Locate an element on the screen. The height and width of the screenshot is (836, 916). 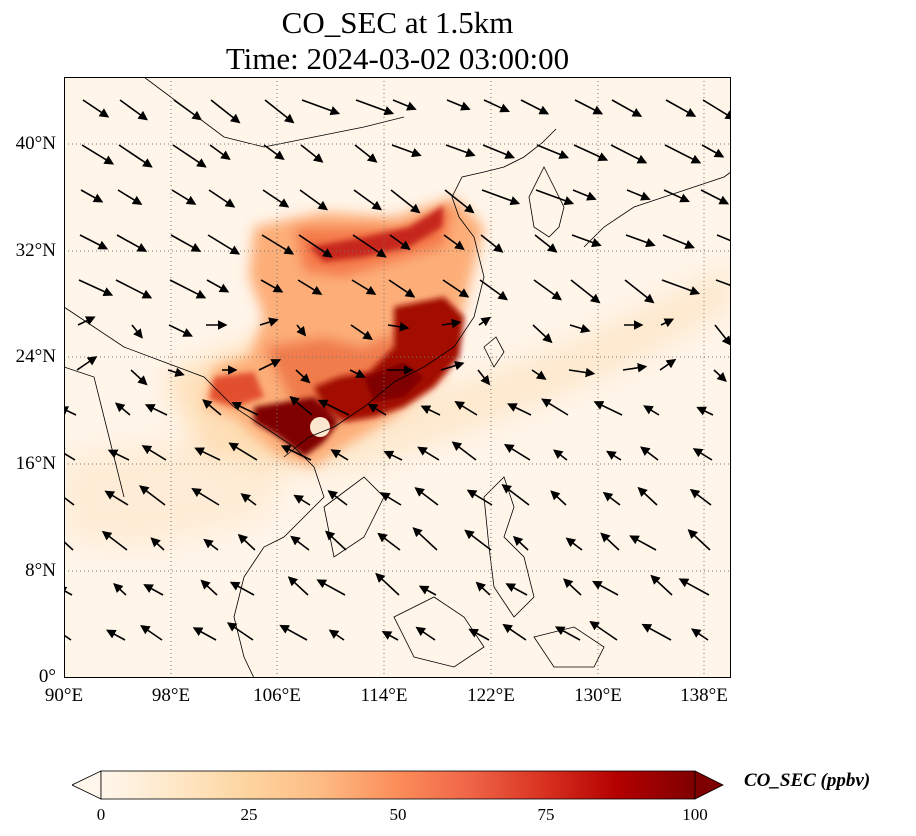
colorbar is located at coordinates (398, 785).